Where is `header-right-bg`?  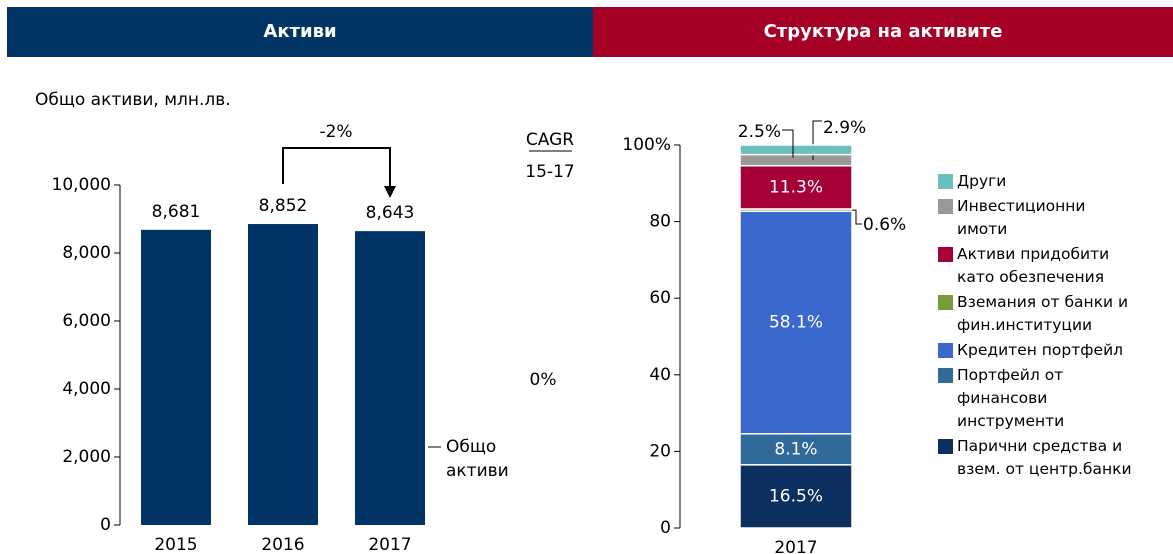
header-right-bg is located at coordinates (883, 32).